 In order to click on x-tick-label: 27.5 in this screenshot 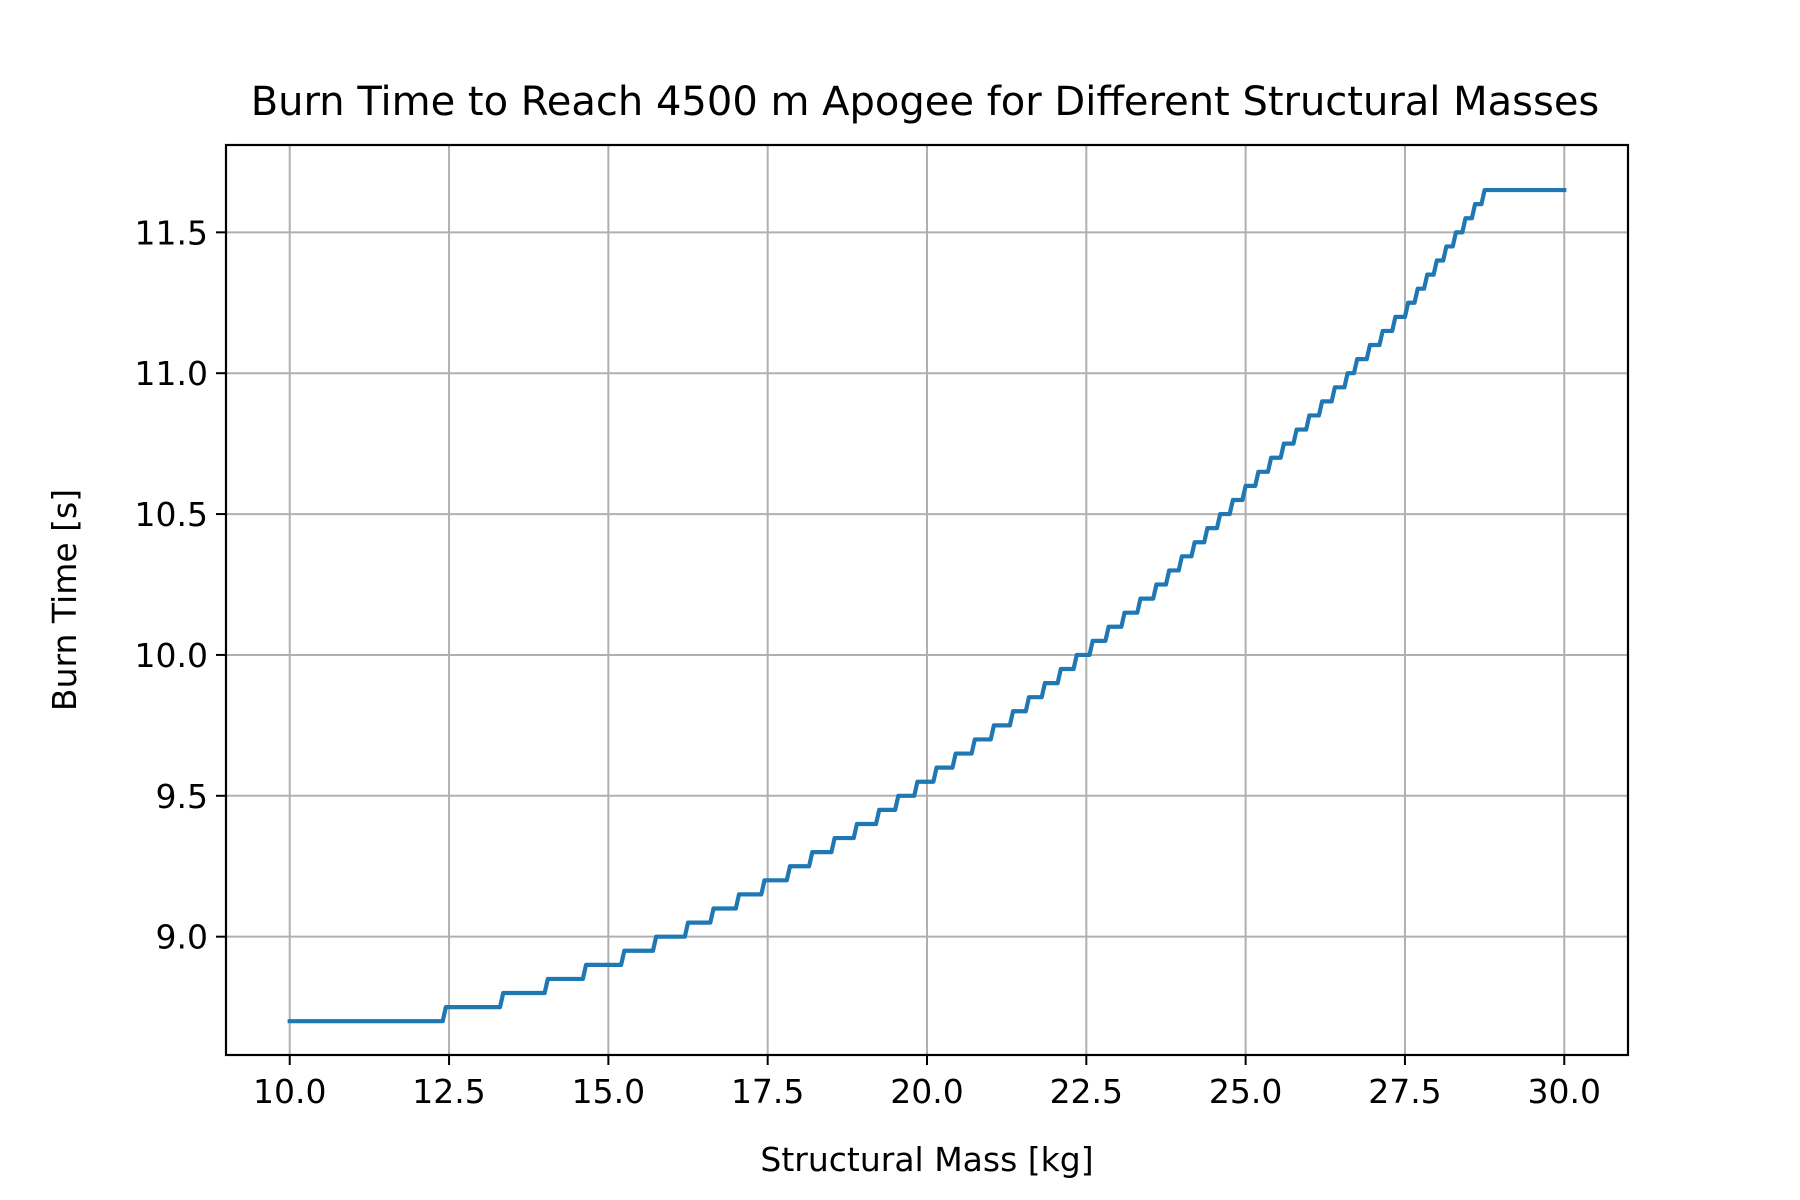, I will do `click(1404, 1091)`.